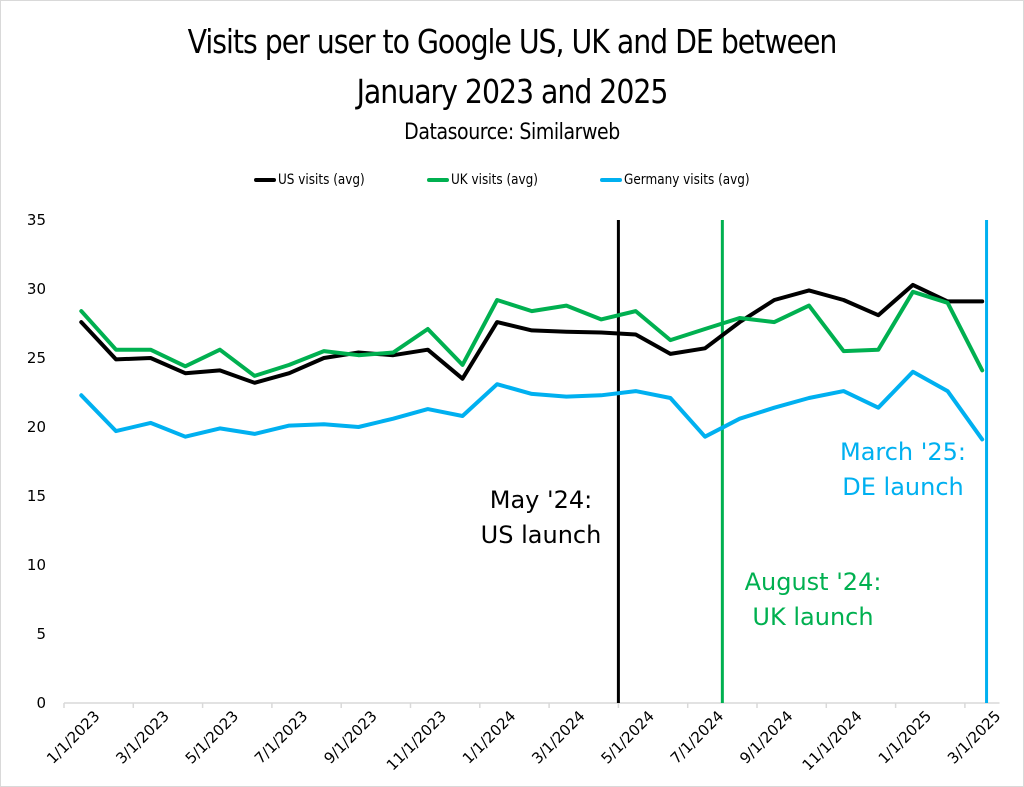 The image size is (1024, 787). I want to click on y-tick-label: 10, so click(36, 565).